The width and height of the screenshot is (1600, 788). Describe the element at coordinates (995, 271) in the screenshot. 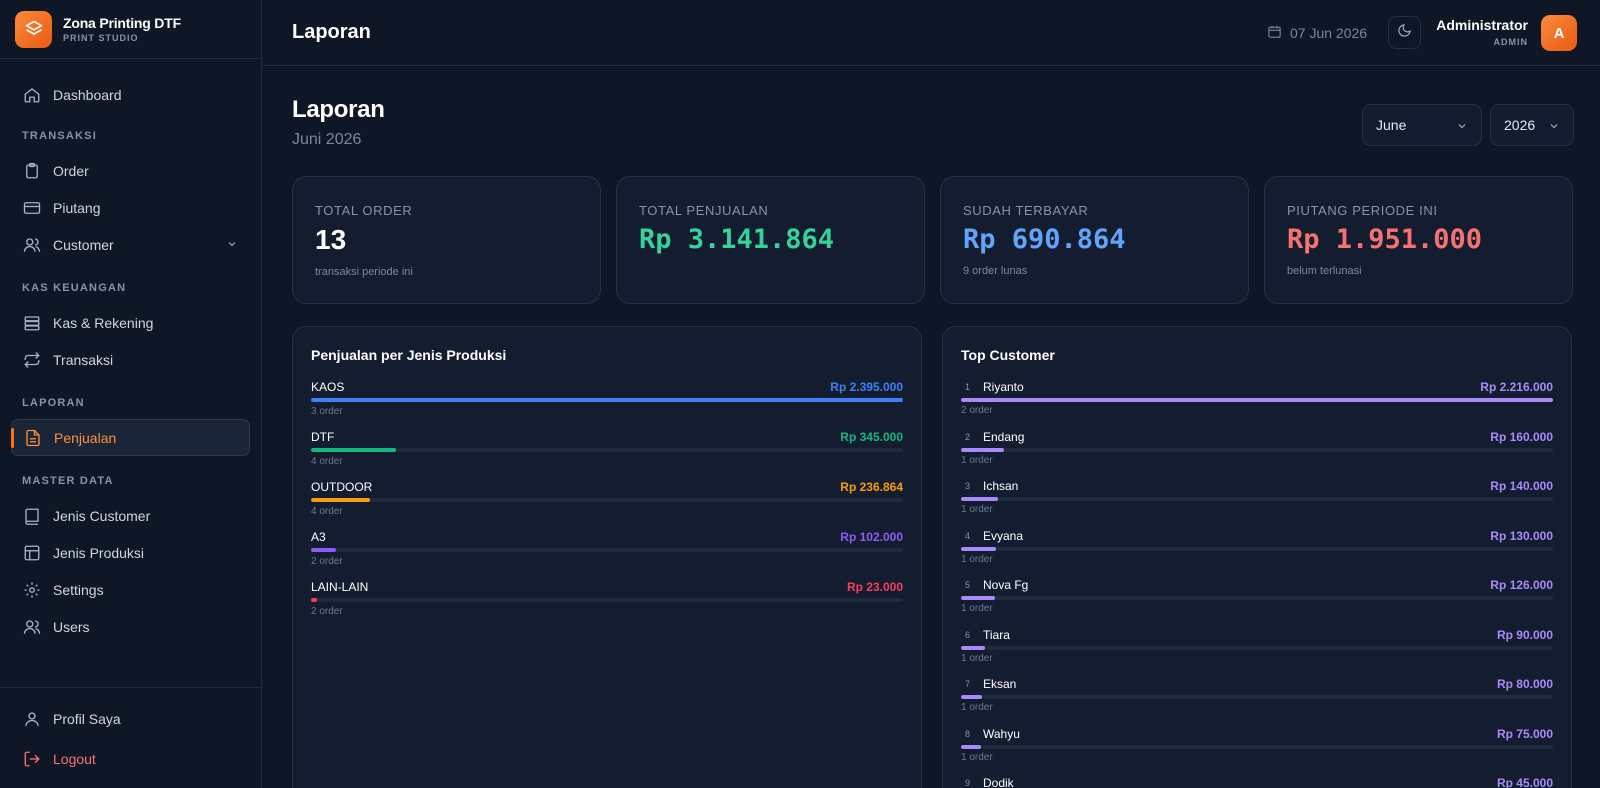

I see `stat-desc: 9 order lunas` at that location.